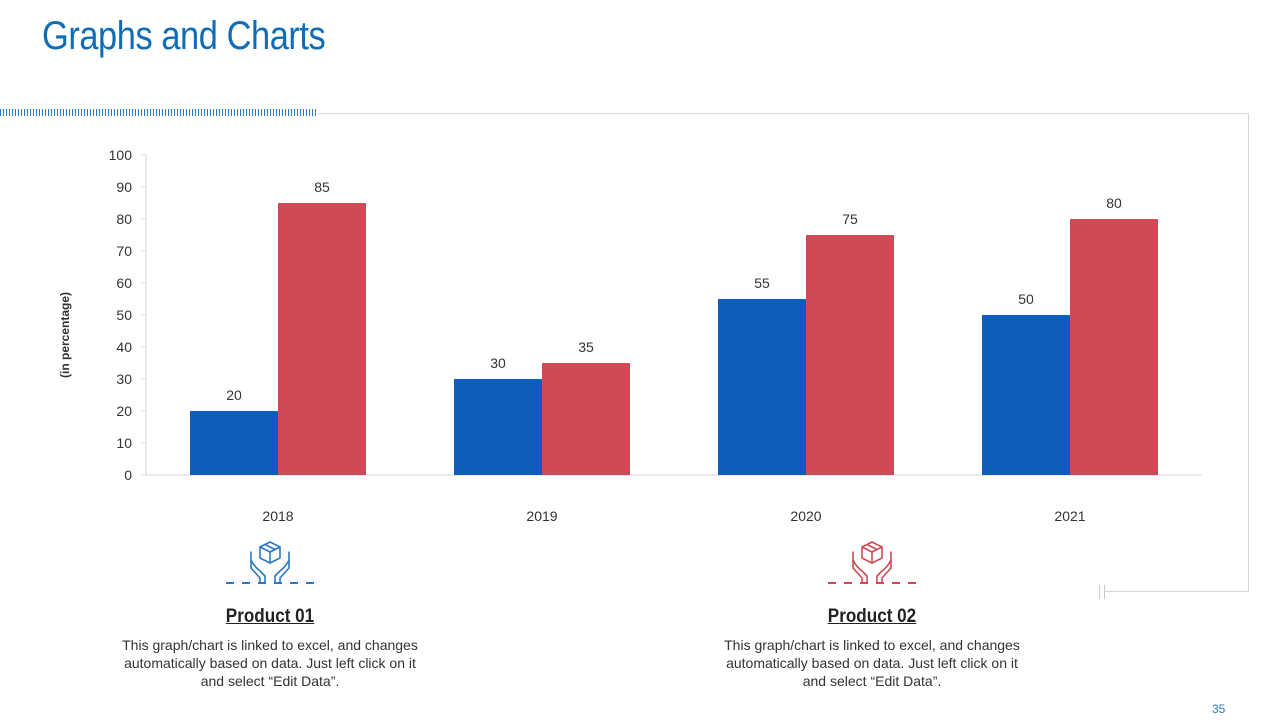 This screenshot has width=1280, height=720. I want to click on bar-1-2018, so click(234, 443).